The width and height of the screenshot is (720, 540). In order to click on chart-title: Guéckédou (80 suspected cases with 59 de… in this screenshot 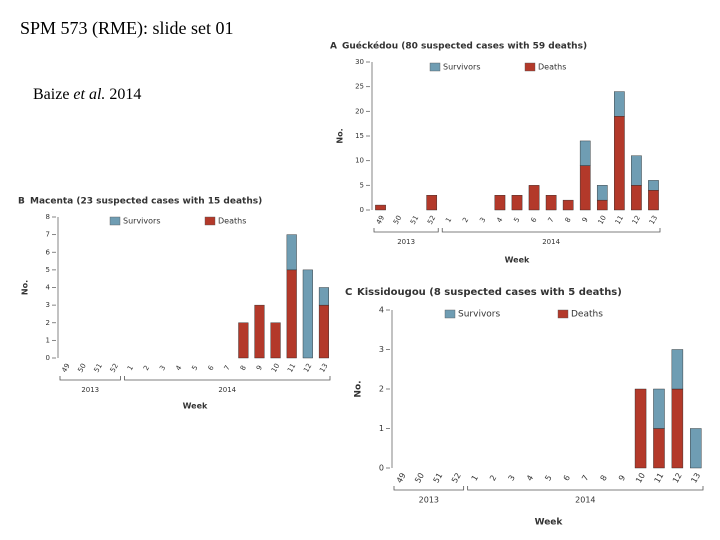, I will do `click(464, 46)`.